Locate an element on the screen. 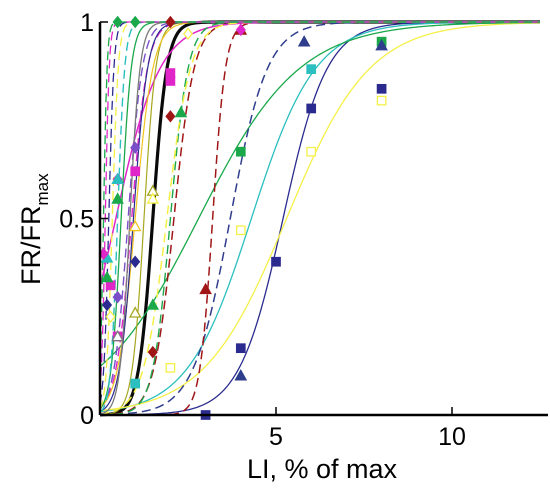 This screenshot has width=550, height=495. y-axis-title-main: FR/FR is located at coordinates (31, 245).